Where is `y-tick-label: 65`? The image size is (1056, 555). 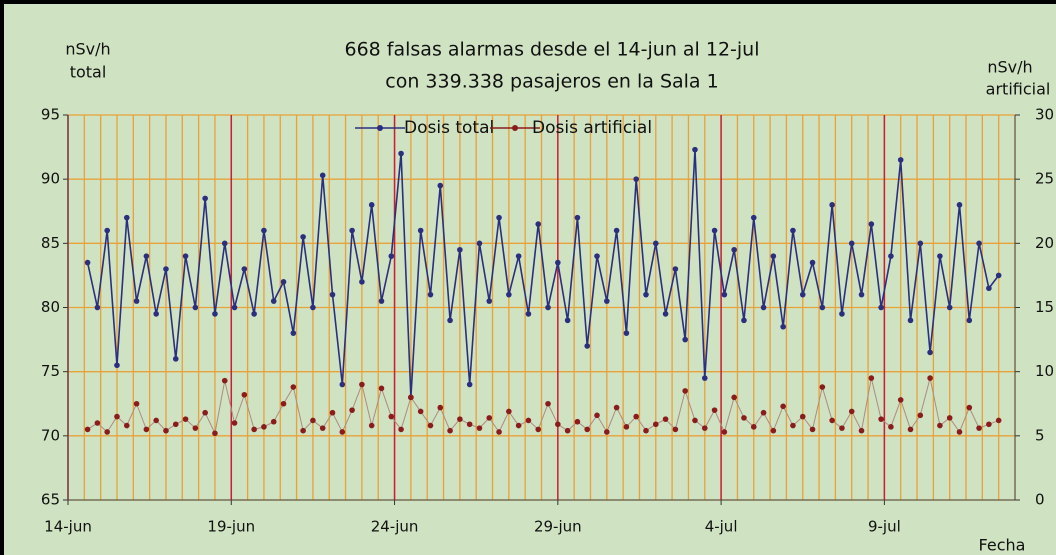 y-tick-label: 65 is located at coordinates (50, 500).